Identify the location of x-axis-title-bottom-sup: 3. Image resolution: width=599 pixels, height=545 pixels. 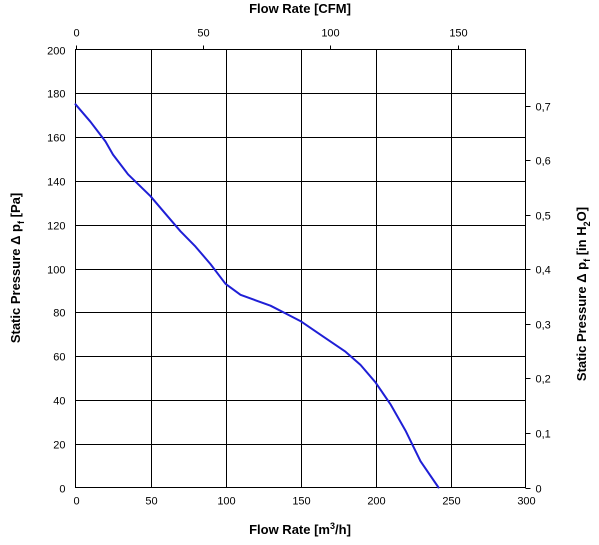
(332, 526).